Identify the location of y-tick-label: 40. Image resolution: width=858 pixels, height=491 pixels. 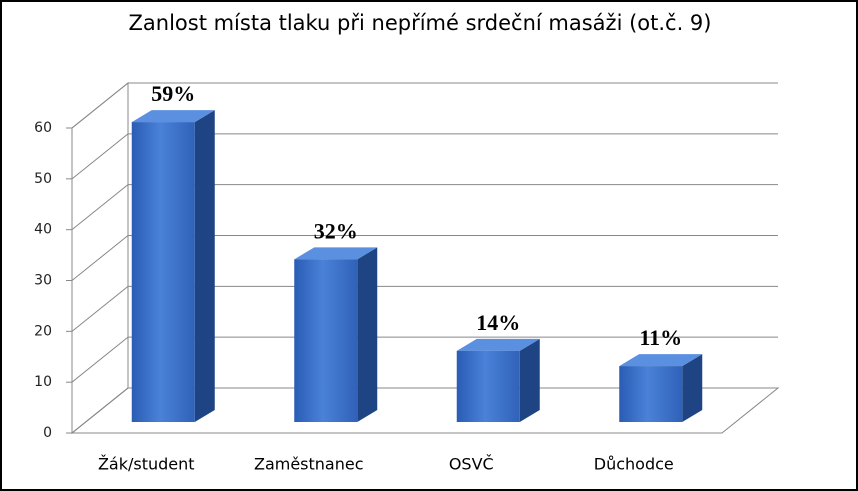
(43, 230).